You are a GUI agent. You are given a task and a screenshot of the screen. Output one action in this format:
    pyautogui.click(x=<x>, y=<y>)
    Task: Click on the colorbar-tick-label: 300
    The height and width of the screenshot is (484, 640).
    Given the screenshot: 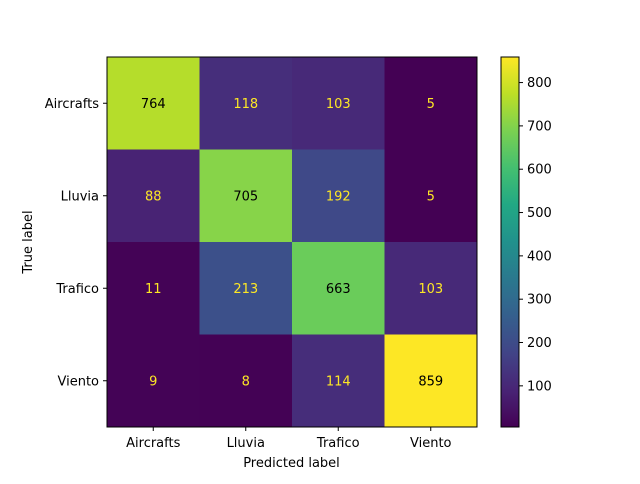 What is the action you would take?
    pyautogui.click(x=539, y=300)
    